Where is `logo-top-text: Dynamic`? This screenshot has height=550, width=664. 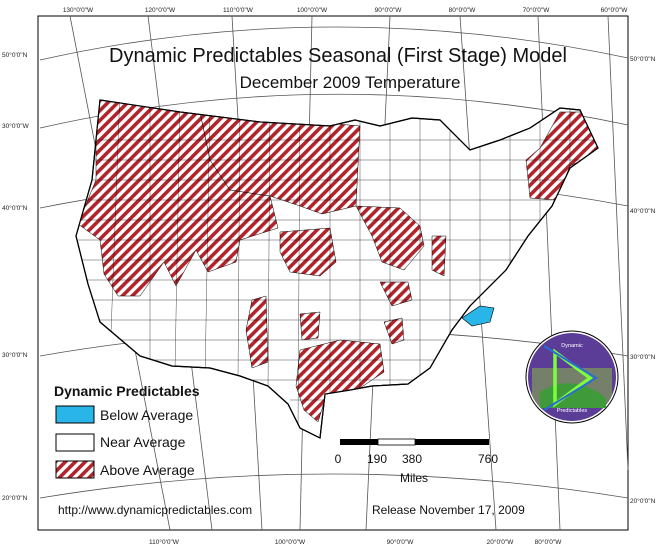
logo-top-text: Dynamic is located at coordinates (572, 346).